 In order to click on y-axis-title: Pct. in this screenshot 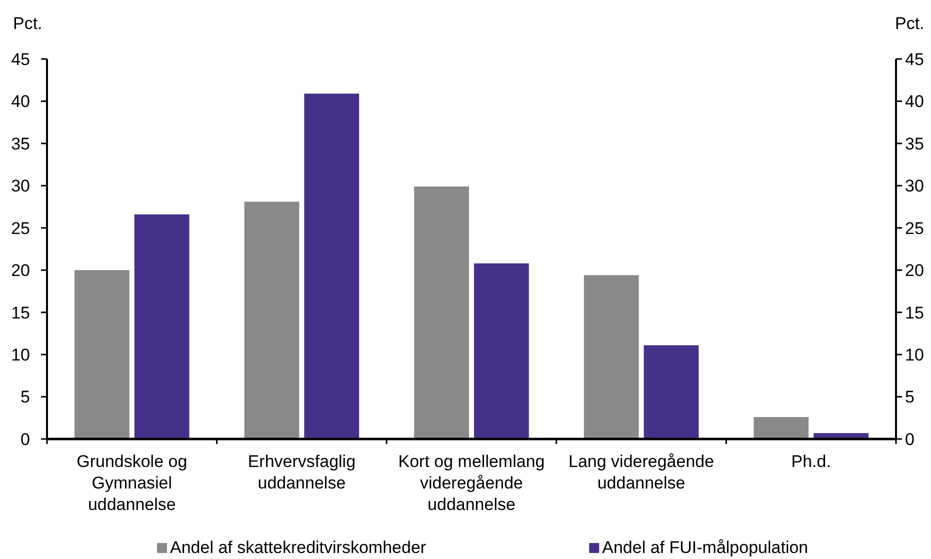, I will do `click(27, 23)`.